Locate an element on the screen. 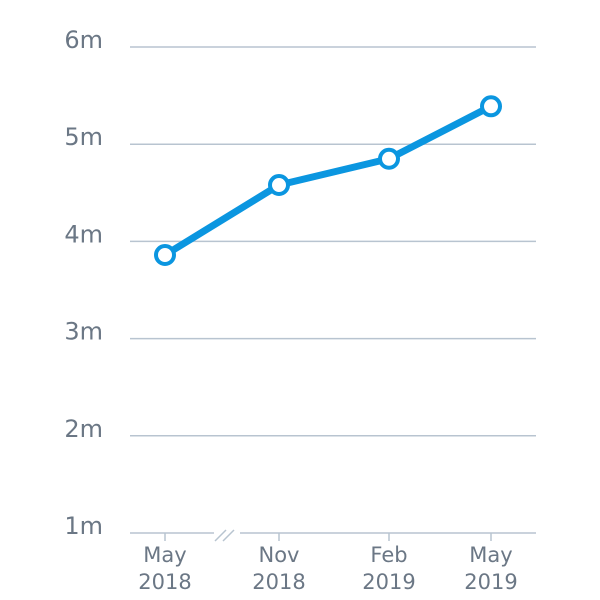 The image size is (600, 600). series-line is located at coordinates (328, 180).